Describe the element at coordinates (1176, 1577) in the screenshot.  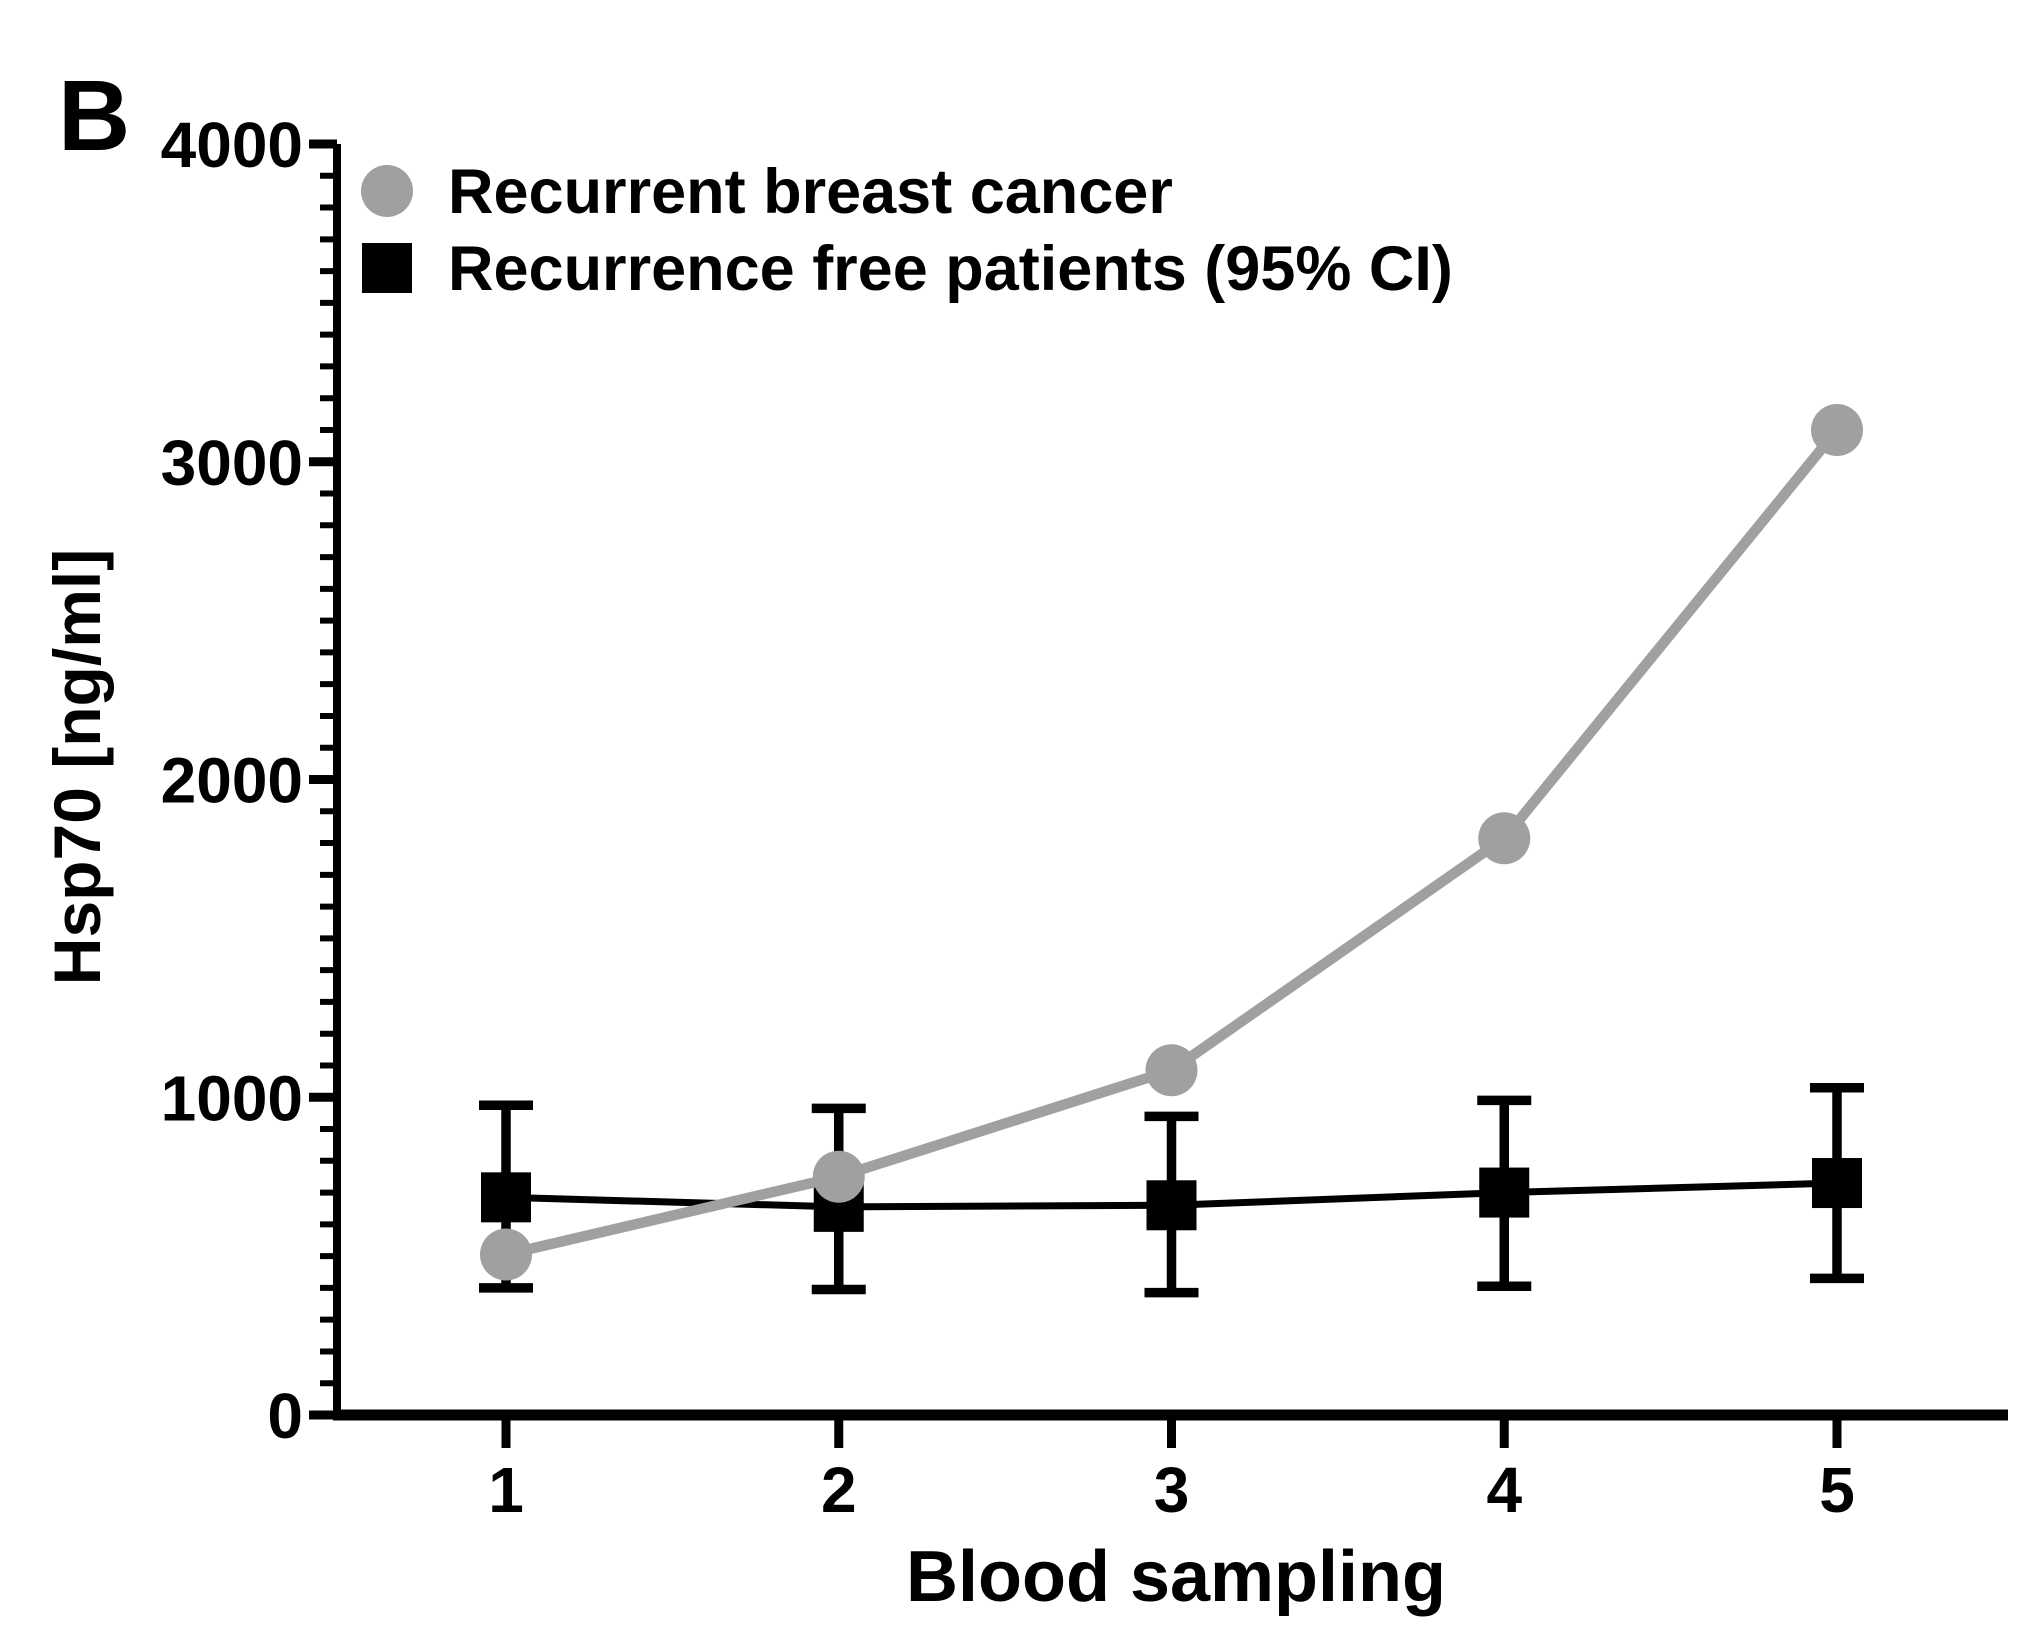
I see `x-axis-title: Blood sampling` at that location.